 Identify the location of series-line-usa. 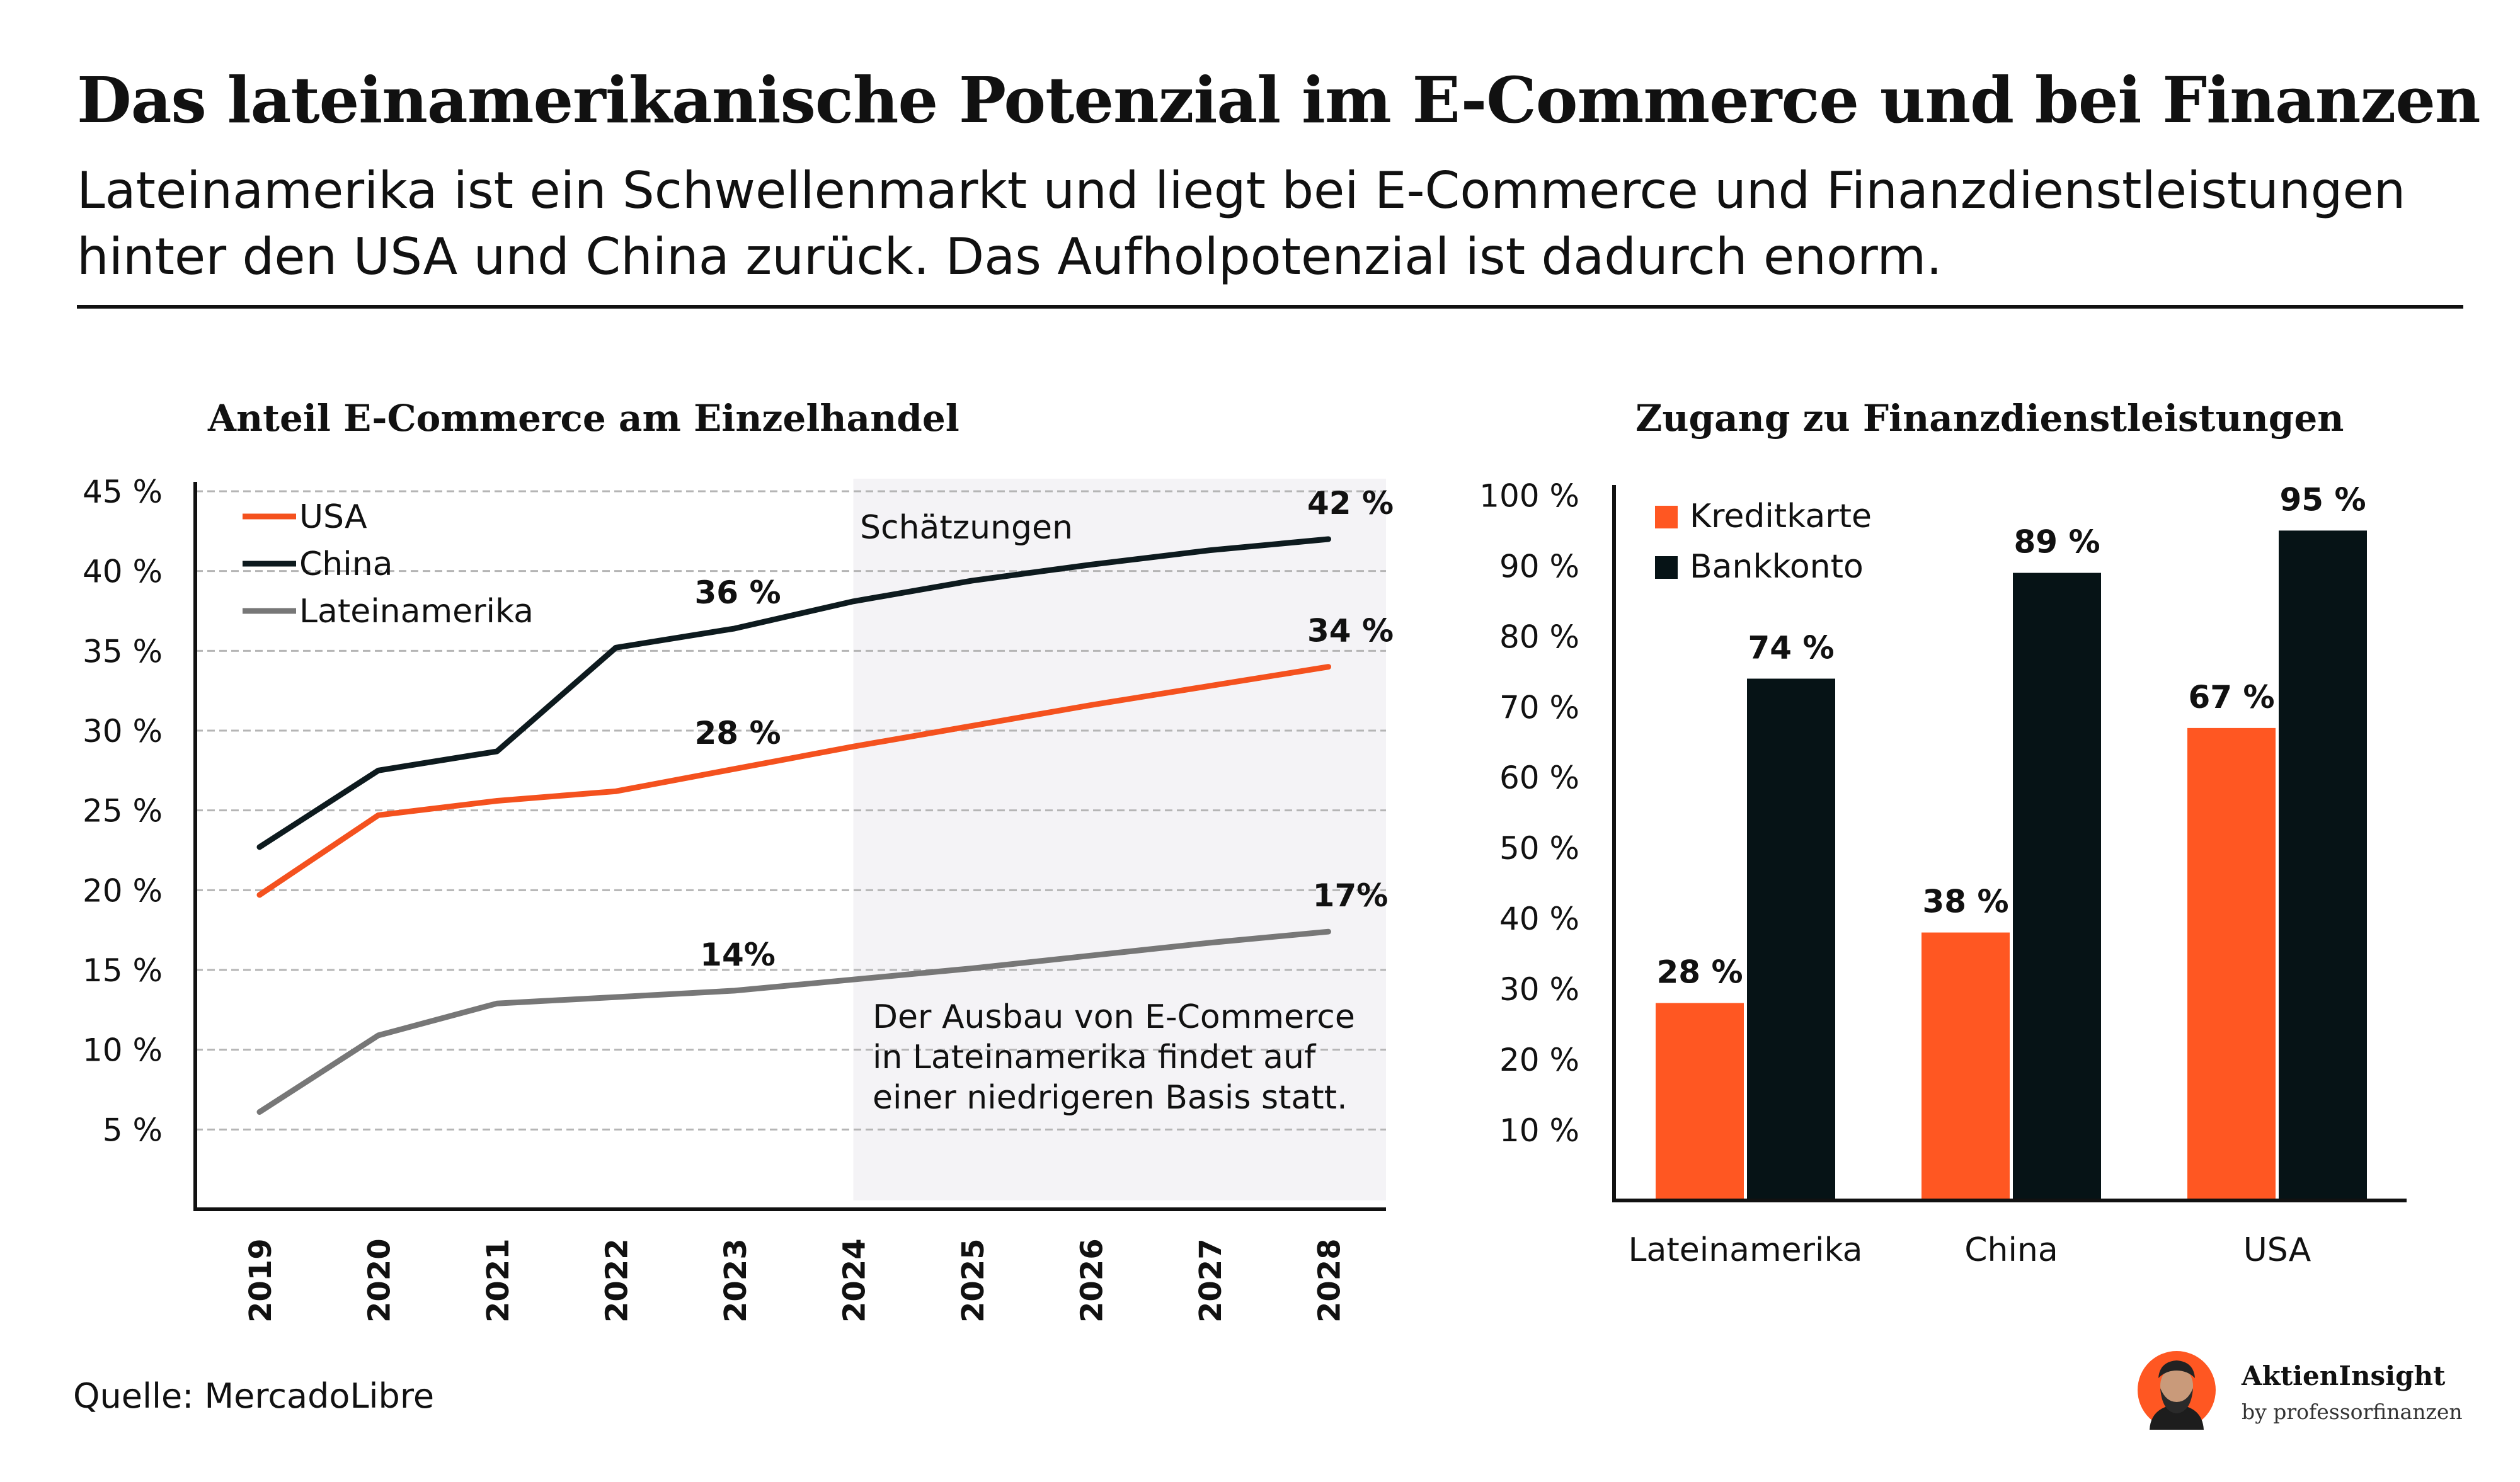
(793, 781).